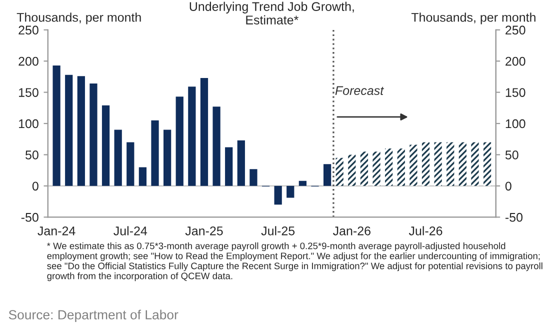 This screenshot has height=332, width=551. What do you see at coordinates (511, 155) in the screenshot?
I see `y2-tick-label: 50` at bounding box center [511, 155].